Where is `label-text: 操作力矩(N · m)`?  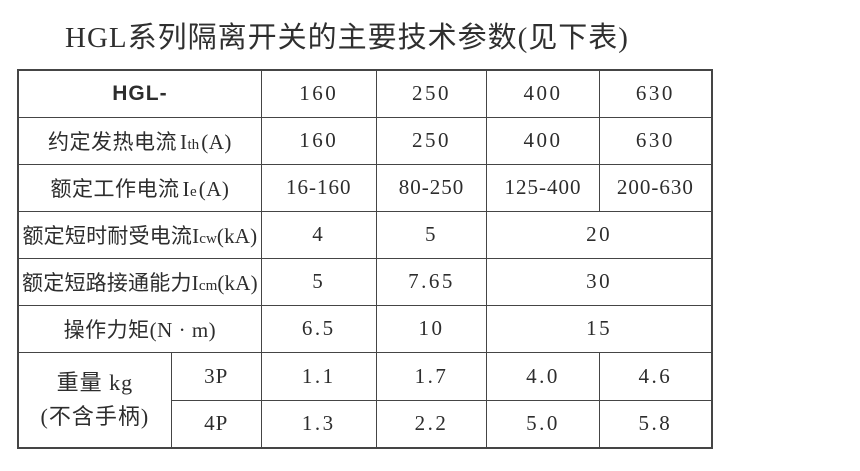
label-text: 操作力矩(N · m) is located at coordinates (140, 329).